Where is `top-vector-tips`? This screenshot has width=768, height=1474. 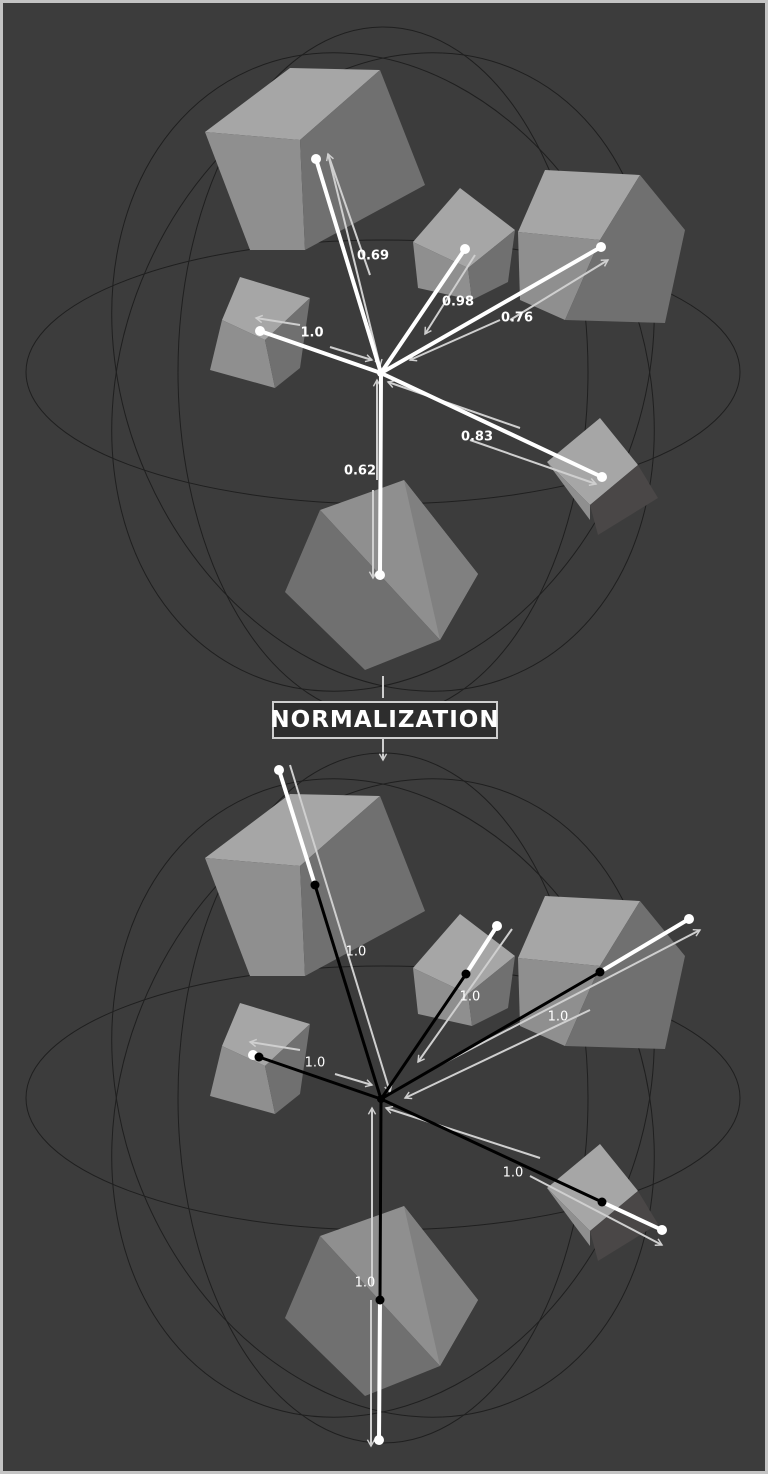 top-vector-tips is located at coordinates (431, 367).